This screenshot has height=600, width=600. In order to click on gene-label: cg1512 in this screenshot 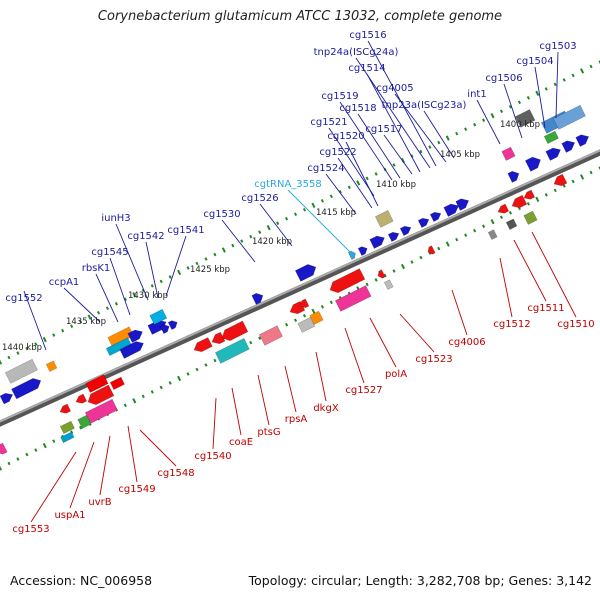, I will do `click(511, 324)`.